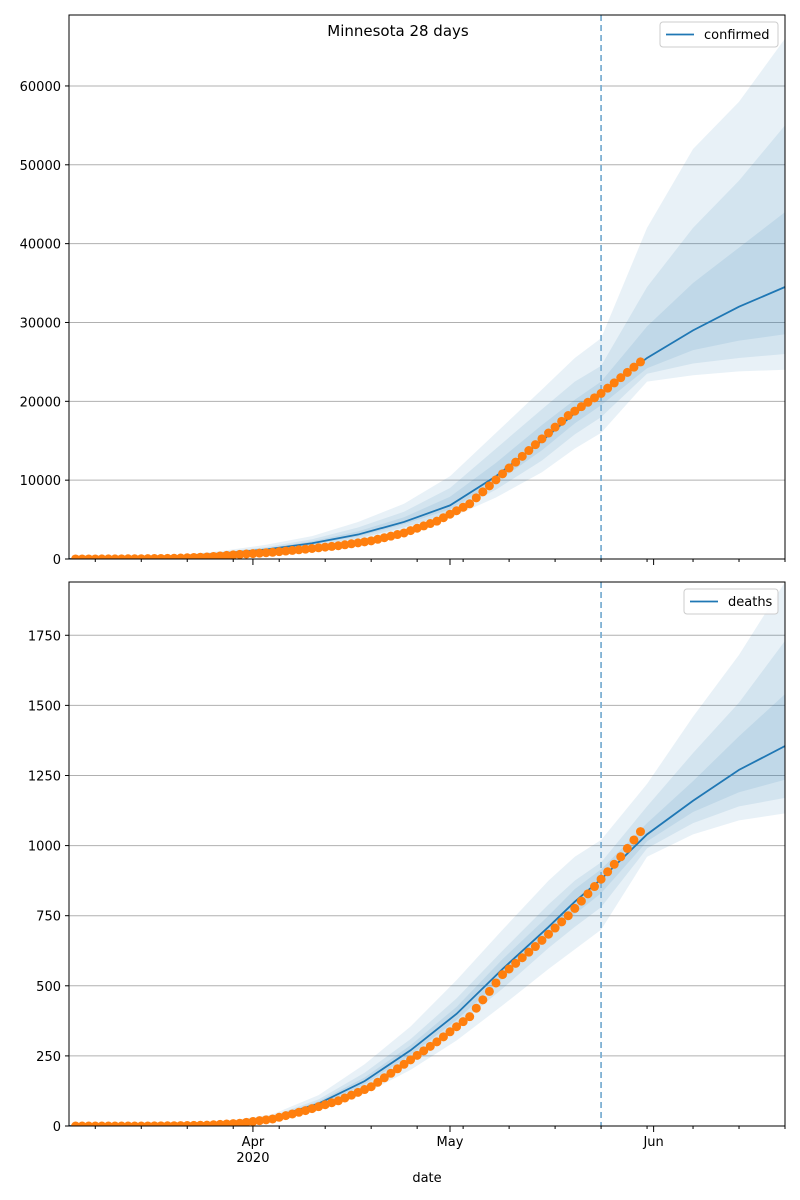 The image size is (800, 1200). Describe the element at coordinates (40, 481) in the screenshot. I see `y-tick-label: 10000` at that location.